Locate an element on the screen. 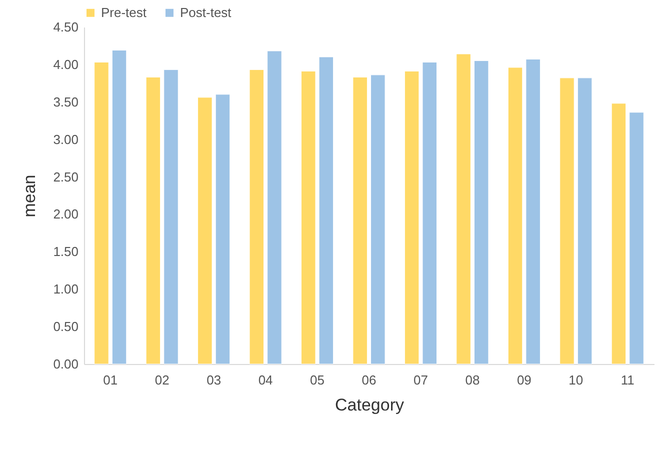  y-tick-label: 3.00 is located at coordinates (65, 139).